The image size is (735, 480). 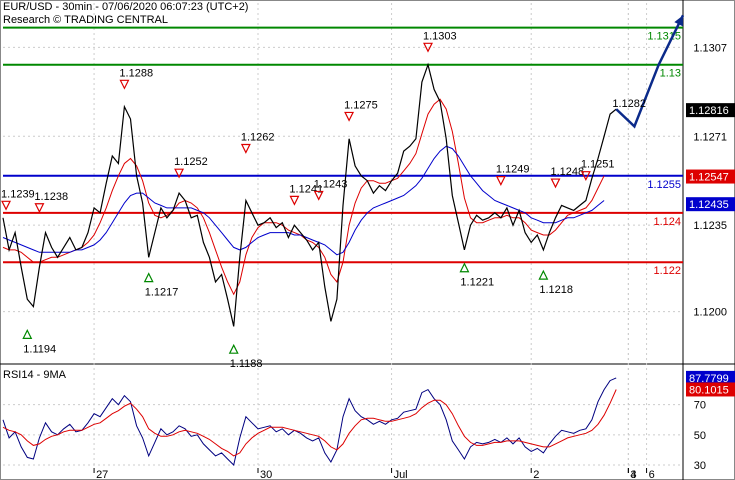 What do you see at coordinates (700, 466) in the screenshot?
I see `rsi-tick-label: 30` at bounding box center [700, 466].